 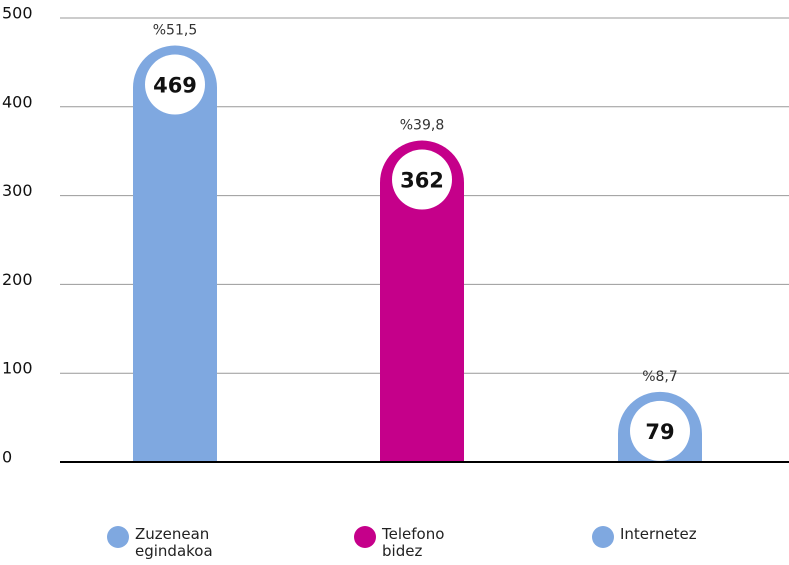 I want to click on value-label: 362, so click(x=422, y=181).